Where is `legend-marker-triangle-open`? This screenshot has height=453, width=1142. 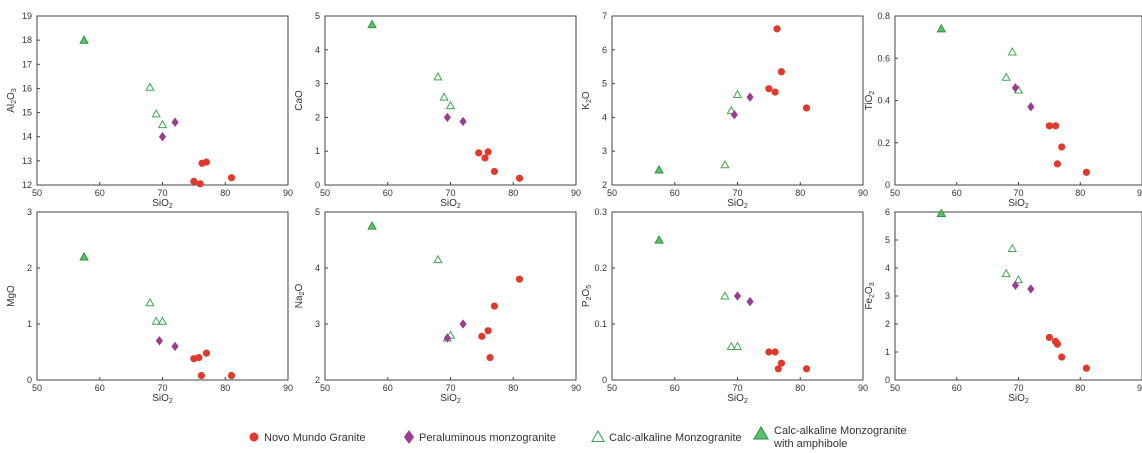
legend-marker-triangle-open is located at coordinates (598, 436).